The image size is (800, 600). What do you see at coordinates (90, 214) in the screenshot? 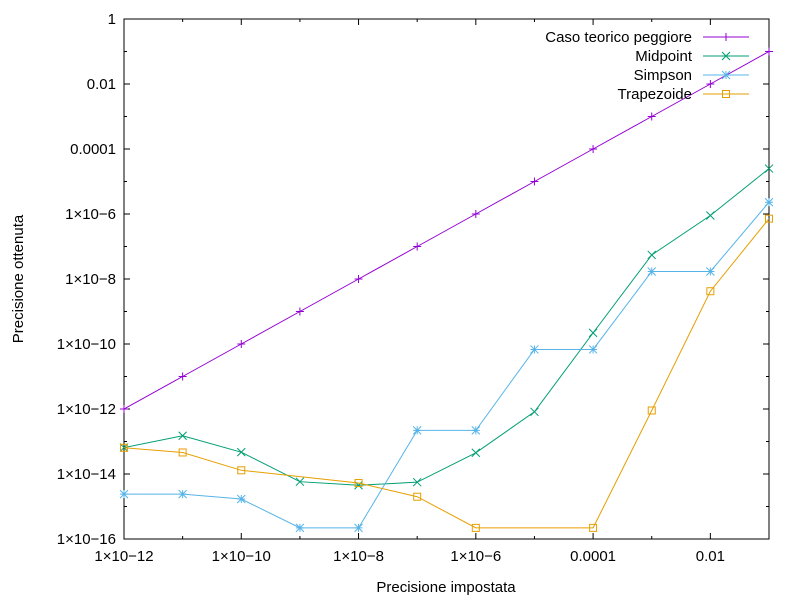
I see `y-tick-label: 1×10−6` at bounding box center [90, 214].